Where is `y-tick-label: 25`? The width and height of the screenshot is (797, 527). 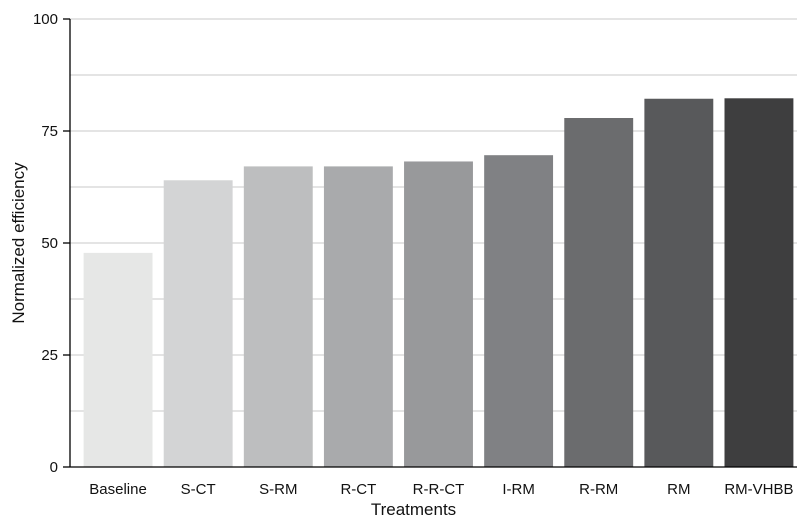
y-tick-label: 25 is located at coordinates (49, 355).